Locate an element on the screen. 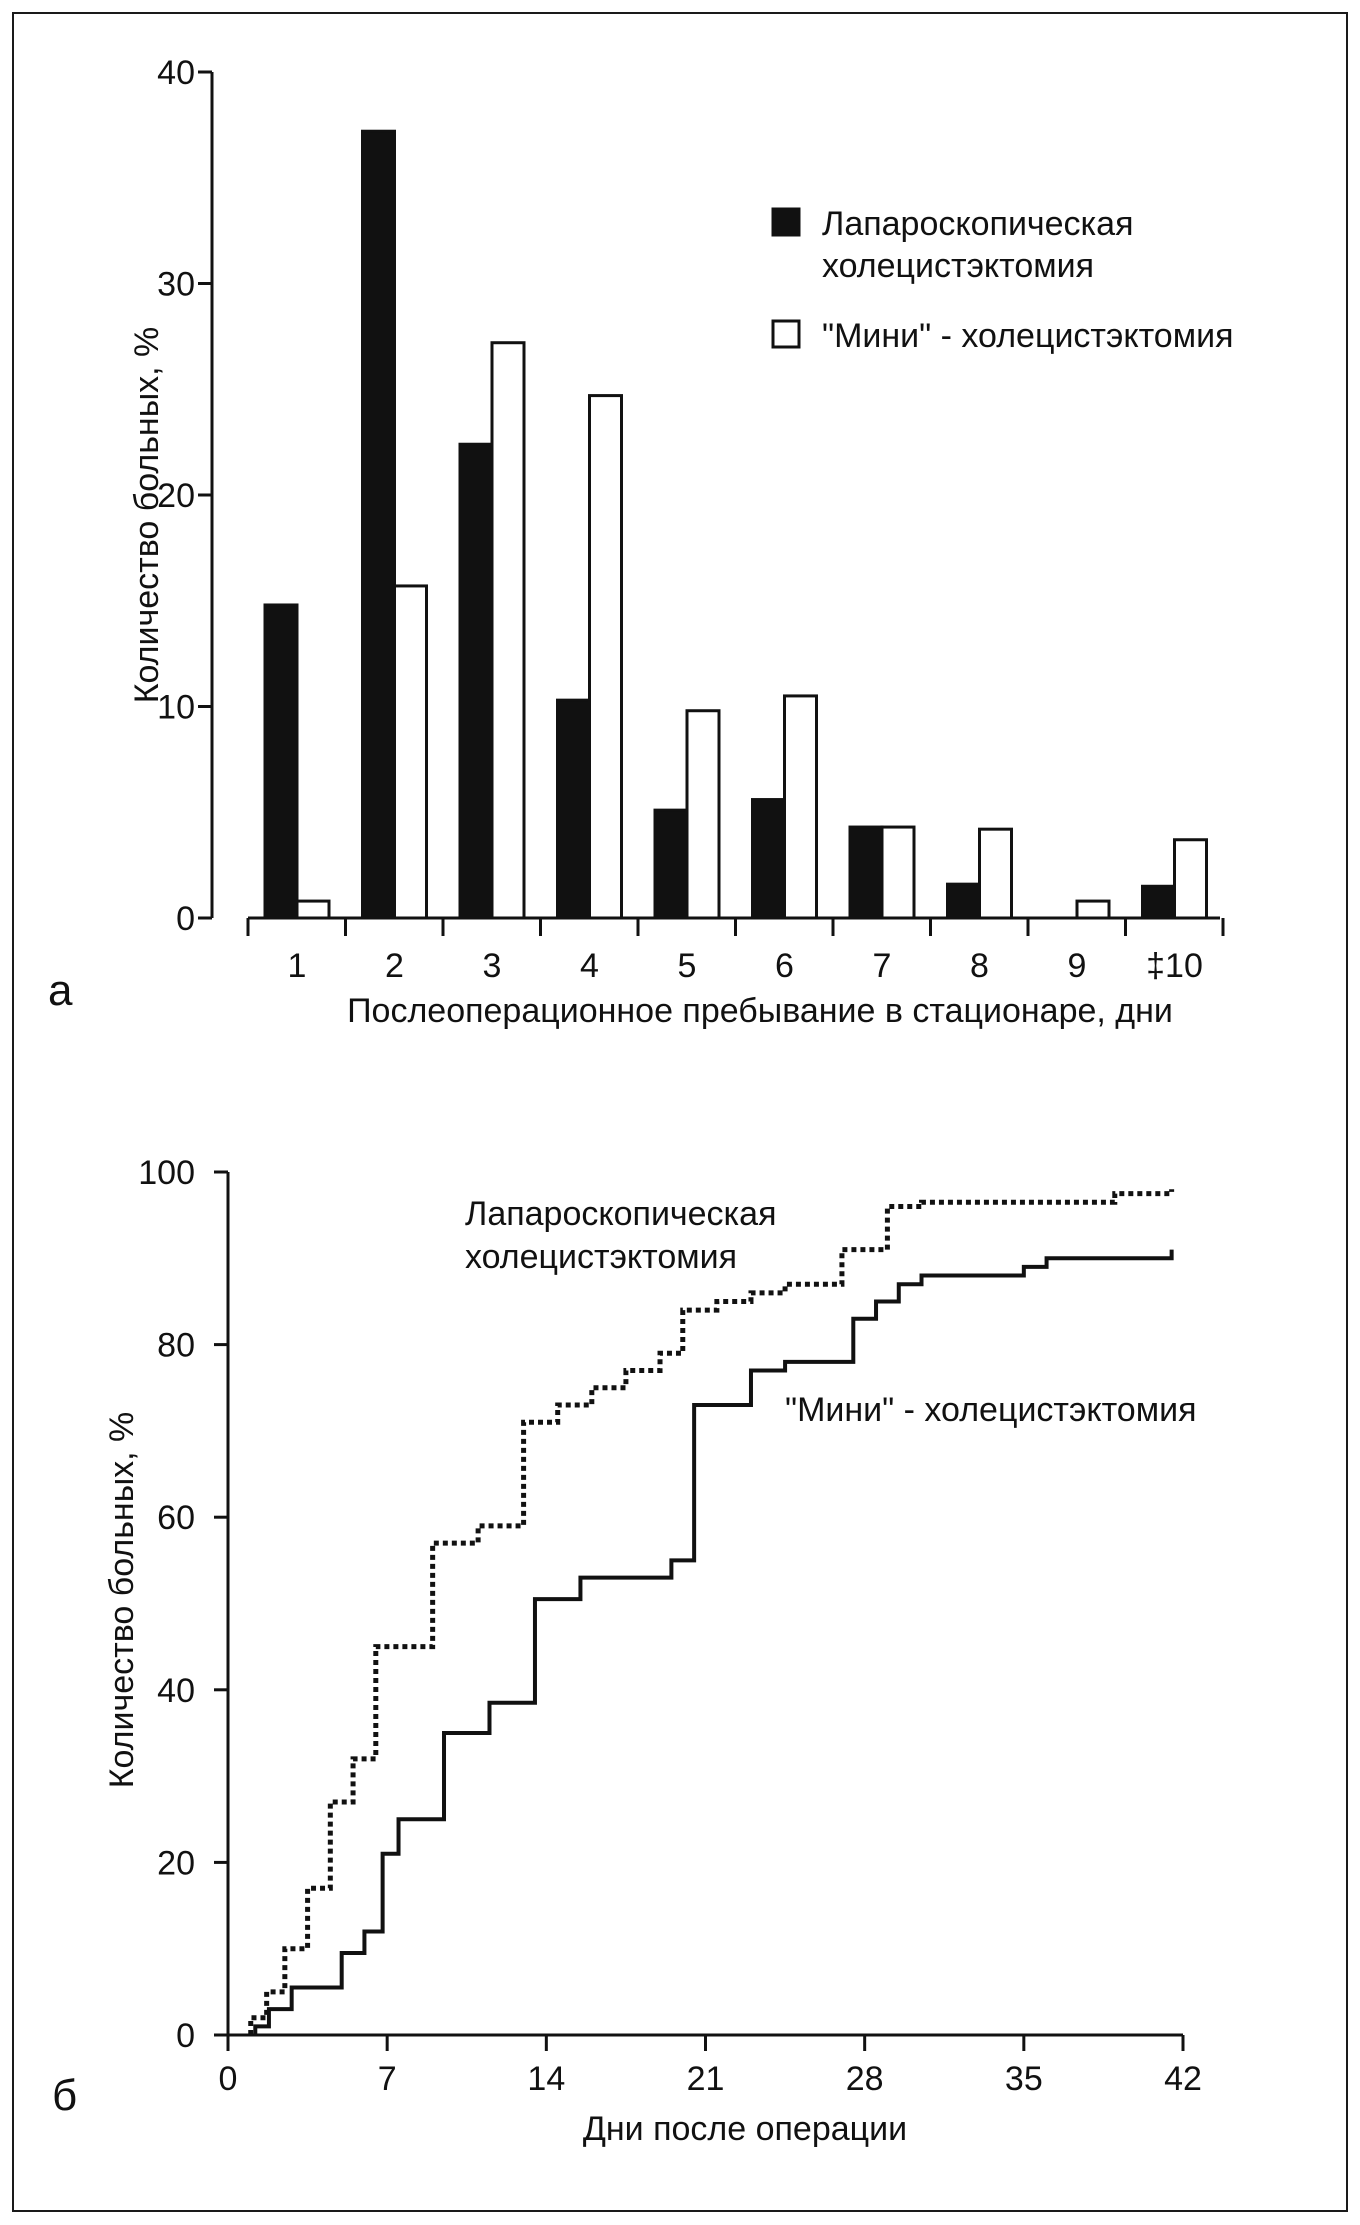  panel-label-b: б is located at coordinates (64, 2095).